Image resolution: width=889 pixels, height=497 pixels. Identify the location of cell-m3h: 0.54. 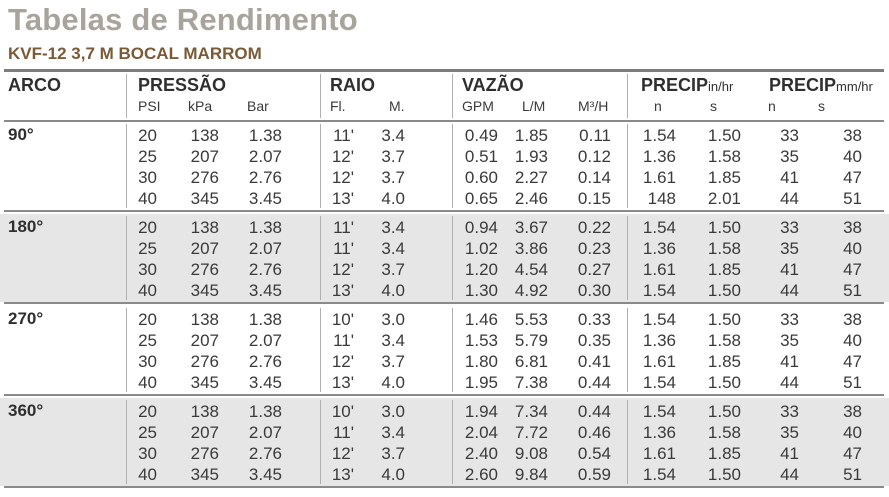
(594, 453).